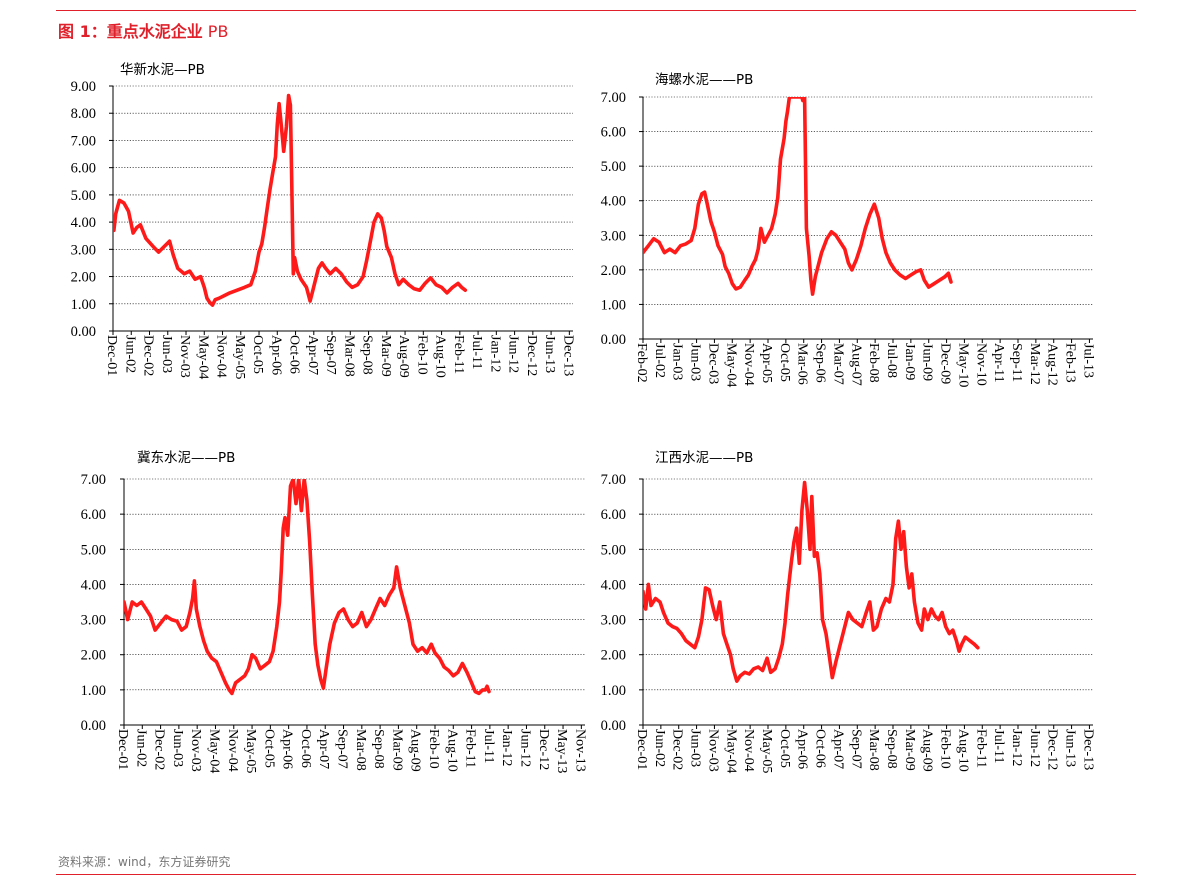 The width and height of the screenshot is (1191, 889). I want to click on x-tick-label: Mar-07, so click(837, 364).